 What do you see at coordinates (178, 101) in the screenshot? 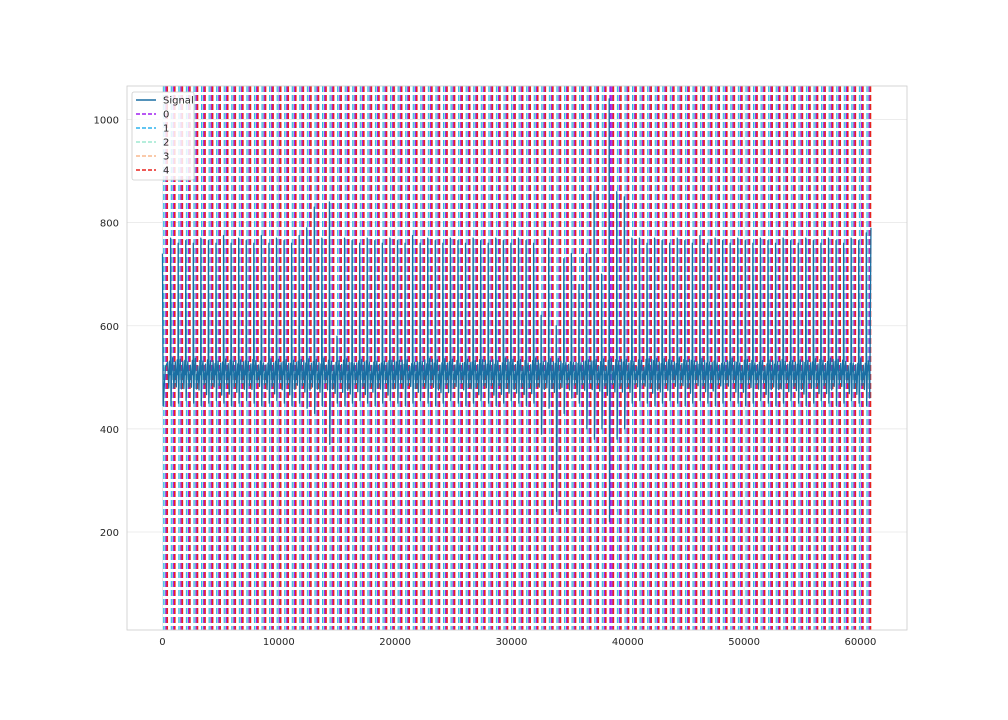
I see `legend-label: Signal` at bounding box center [178, 101].